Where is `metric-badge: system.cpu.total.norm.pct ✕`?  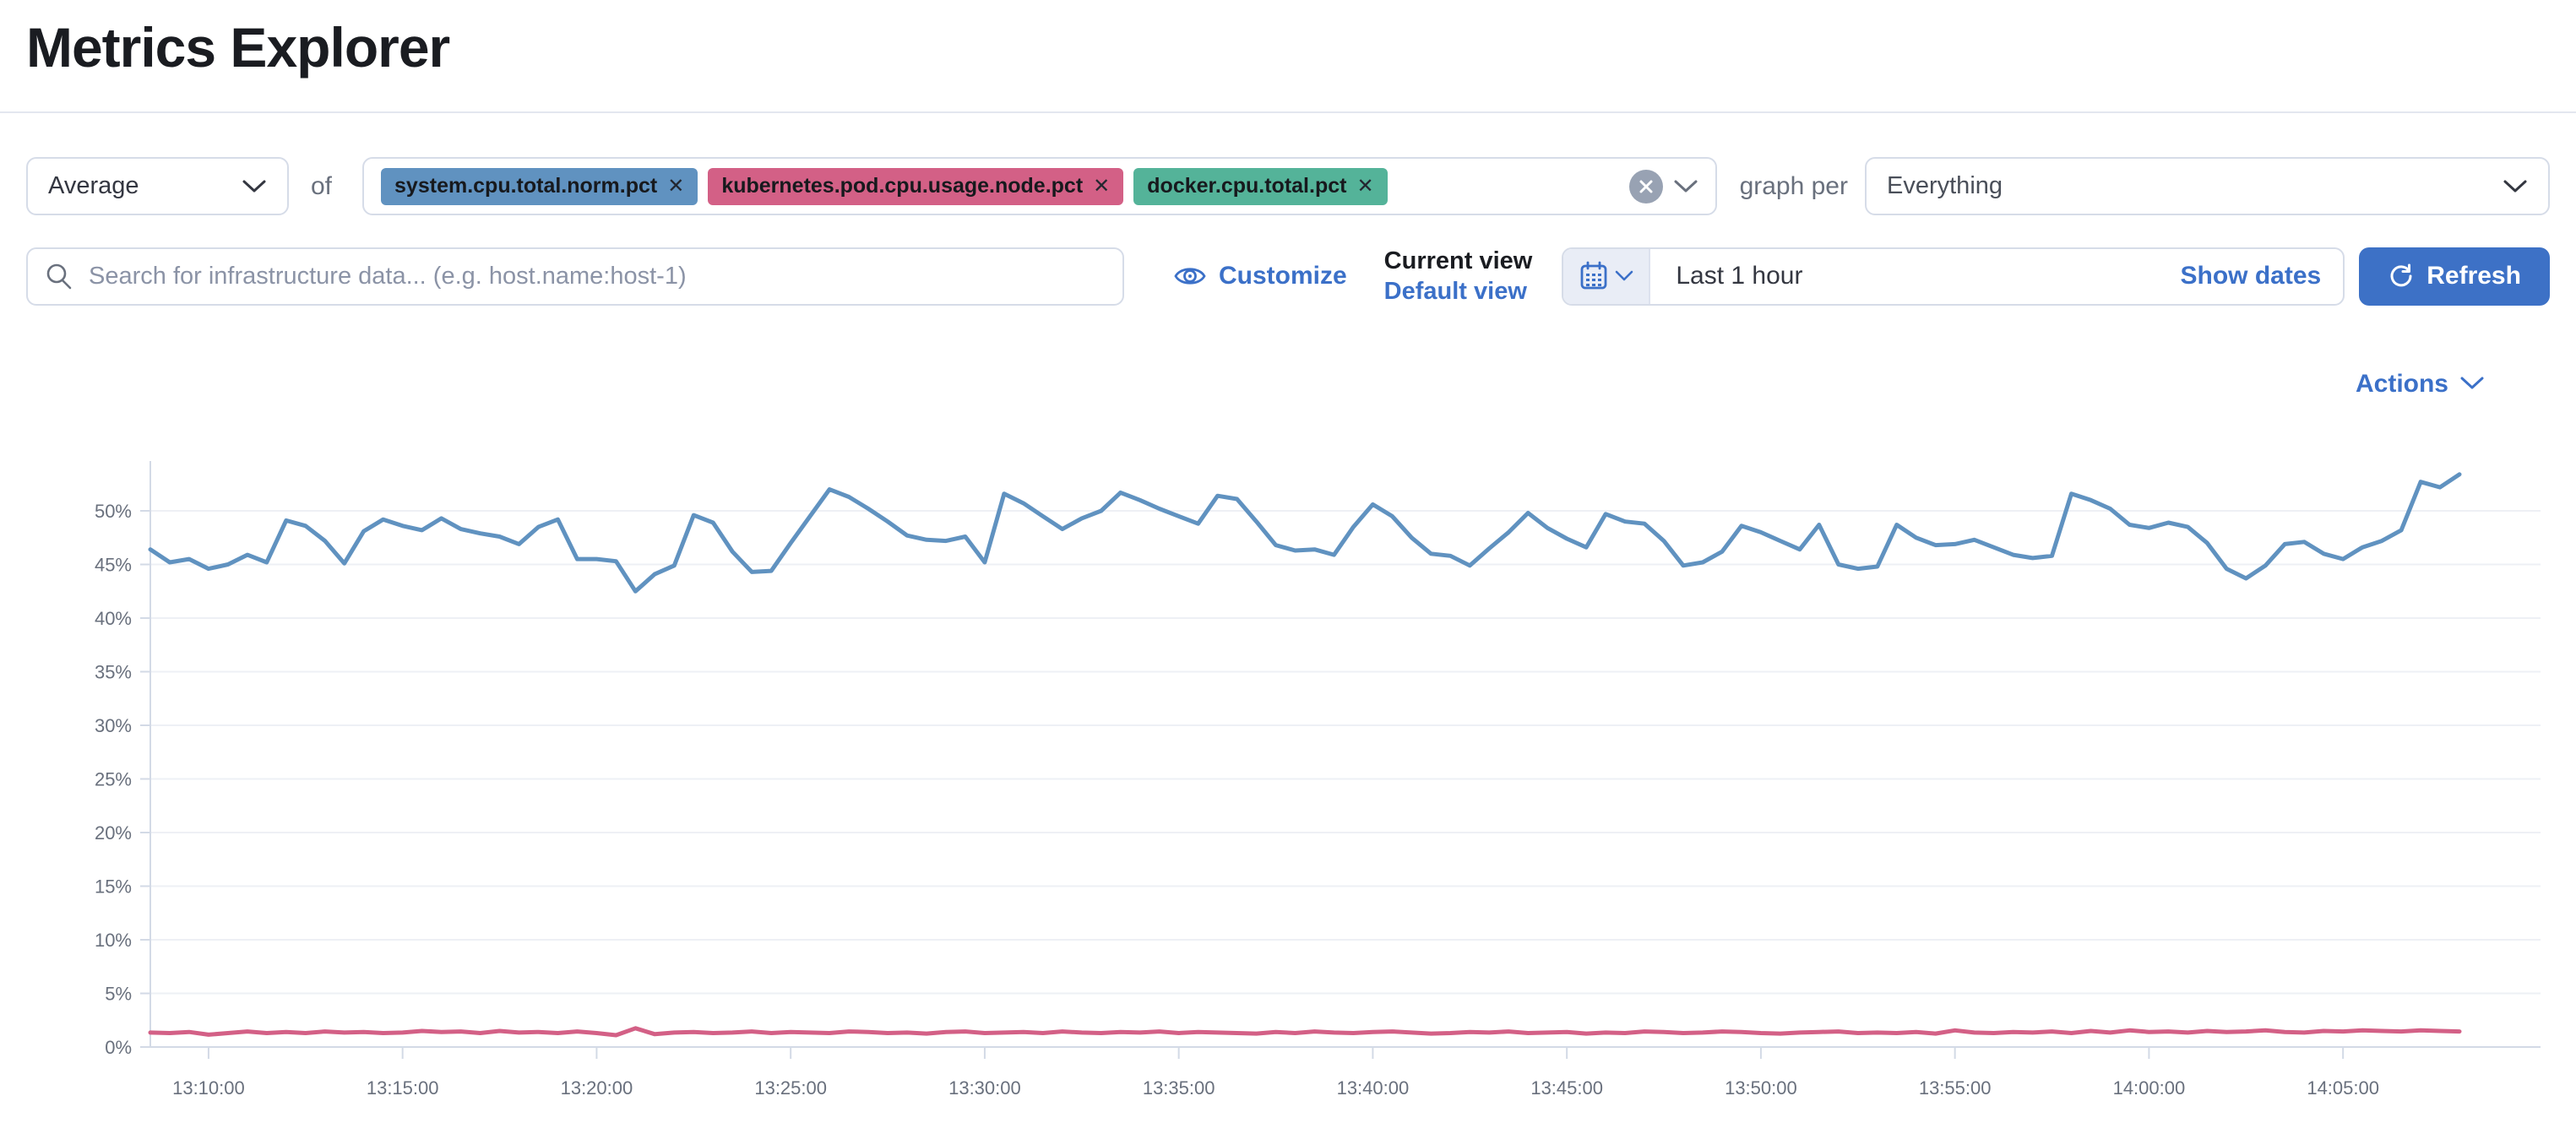 metric-badge: system.cpu.total.norm.pct ✕ is located at coordinates (539, 186).